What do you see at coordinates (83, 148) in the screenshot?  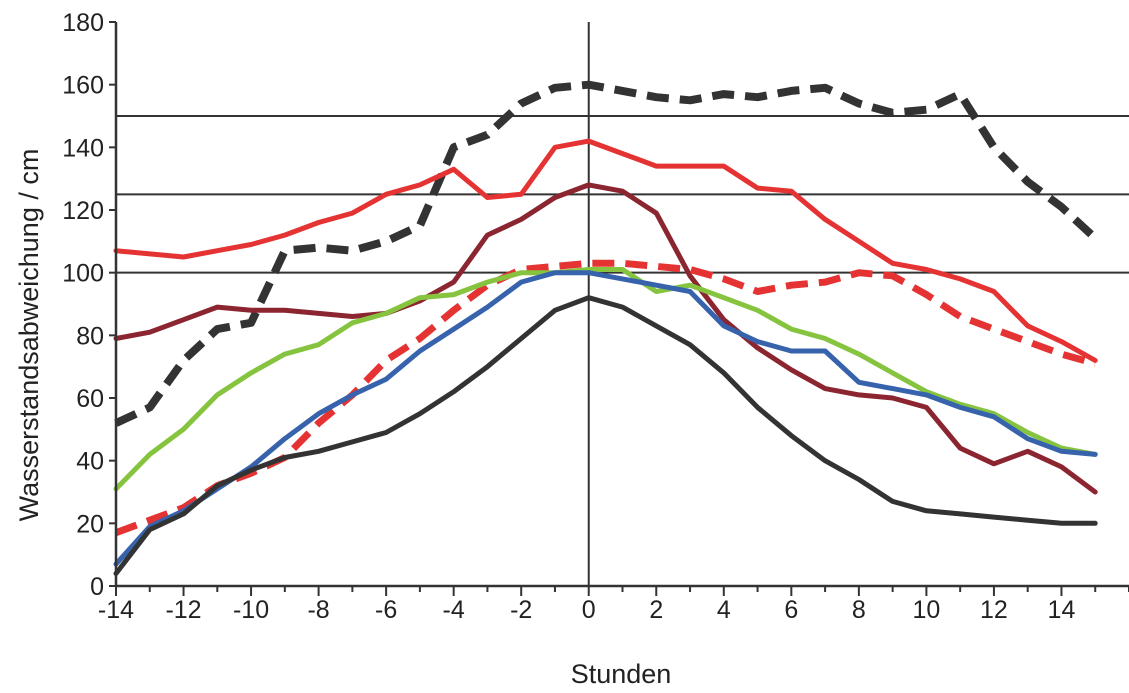 I see `y-tick-label: 140` at bounding box center [83, 148].